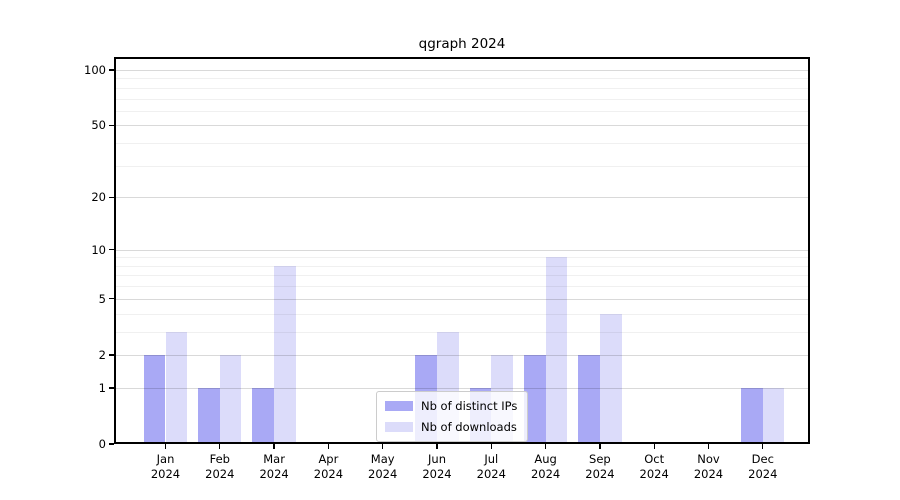 Image resolution: width=900 pixels, height=500 pixels. Describe the element at coordinates (469, 427) in the screenshot. I see `legend-label-downloads: Nb of downloads` at that location.